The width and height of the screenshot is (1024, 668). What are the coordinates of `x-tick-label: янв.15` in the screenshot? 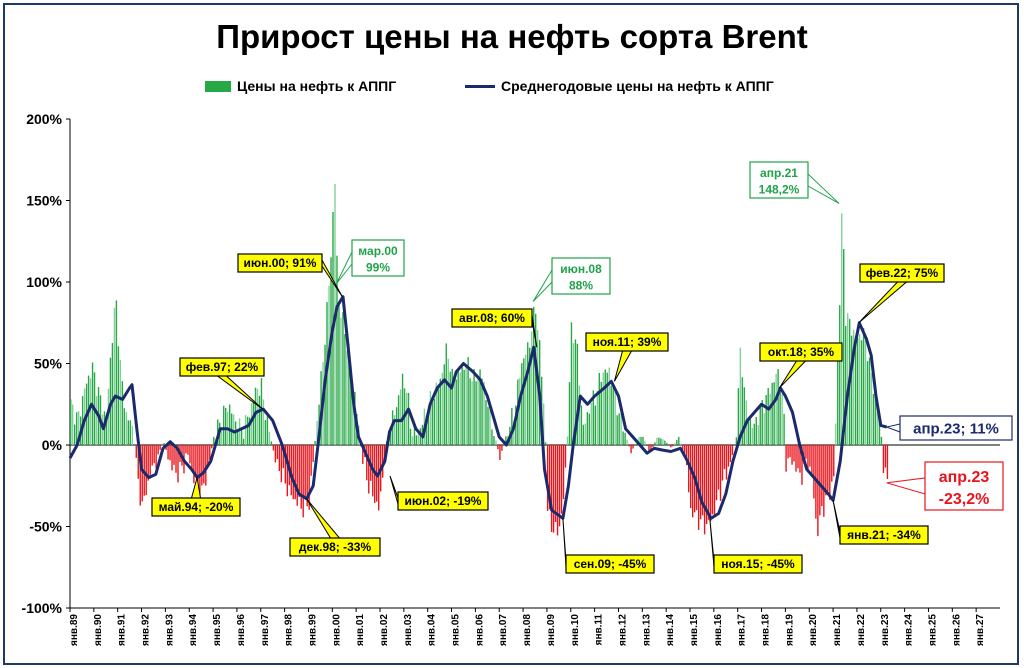 It's located at (694, 630).